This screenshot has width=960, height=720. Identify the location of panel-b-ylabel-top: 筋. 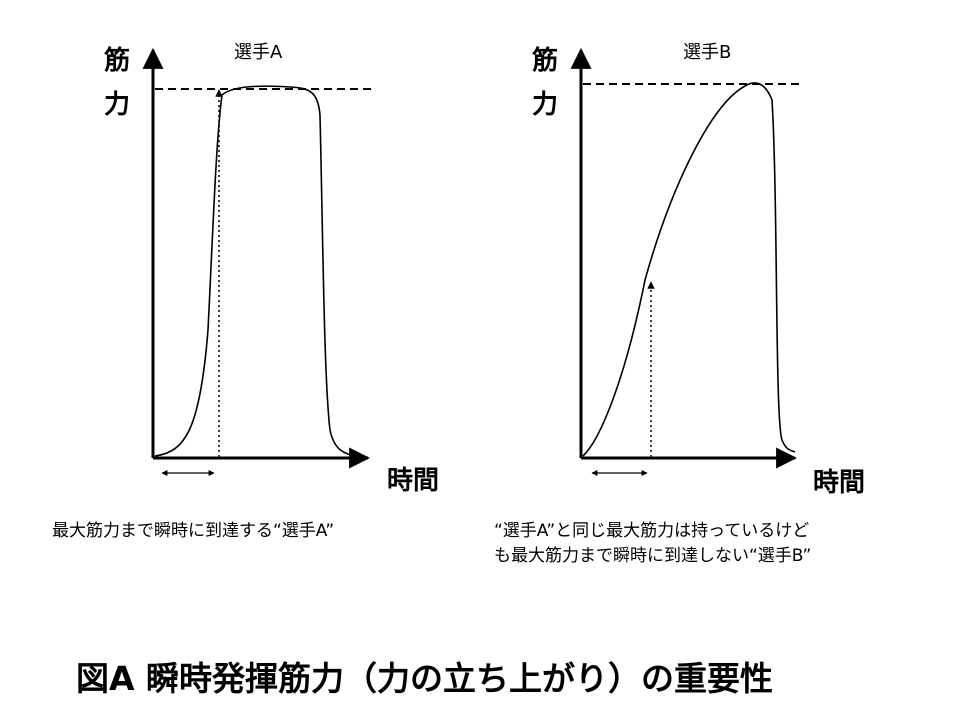
(545, 61).